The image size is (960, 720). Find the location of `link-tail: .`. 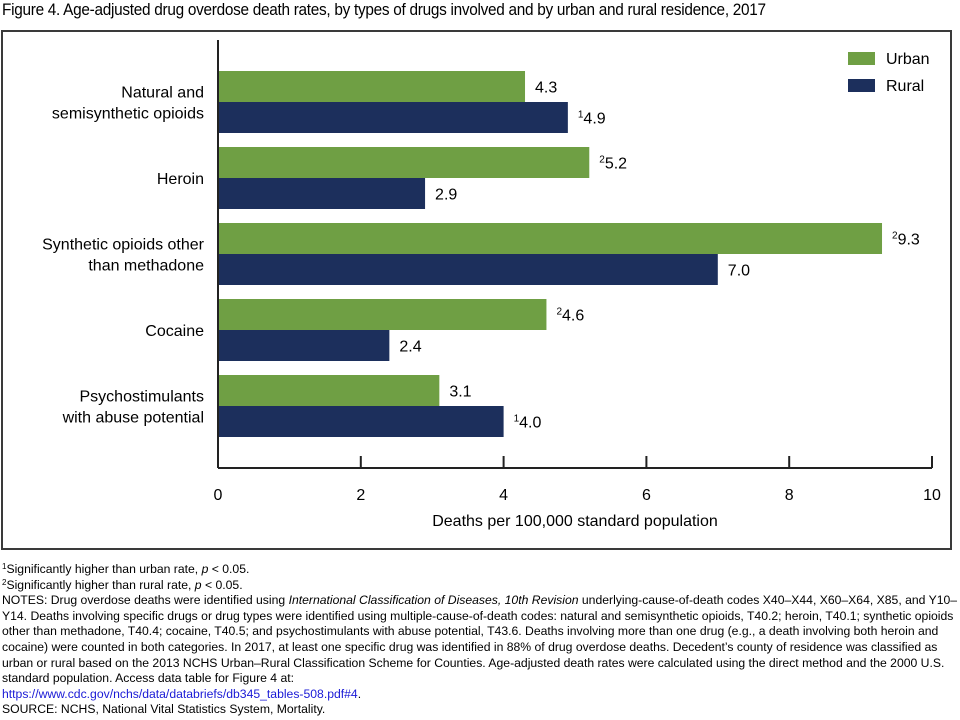

link-tail: . is located at coordinates (359, 693).